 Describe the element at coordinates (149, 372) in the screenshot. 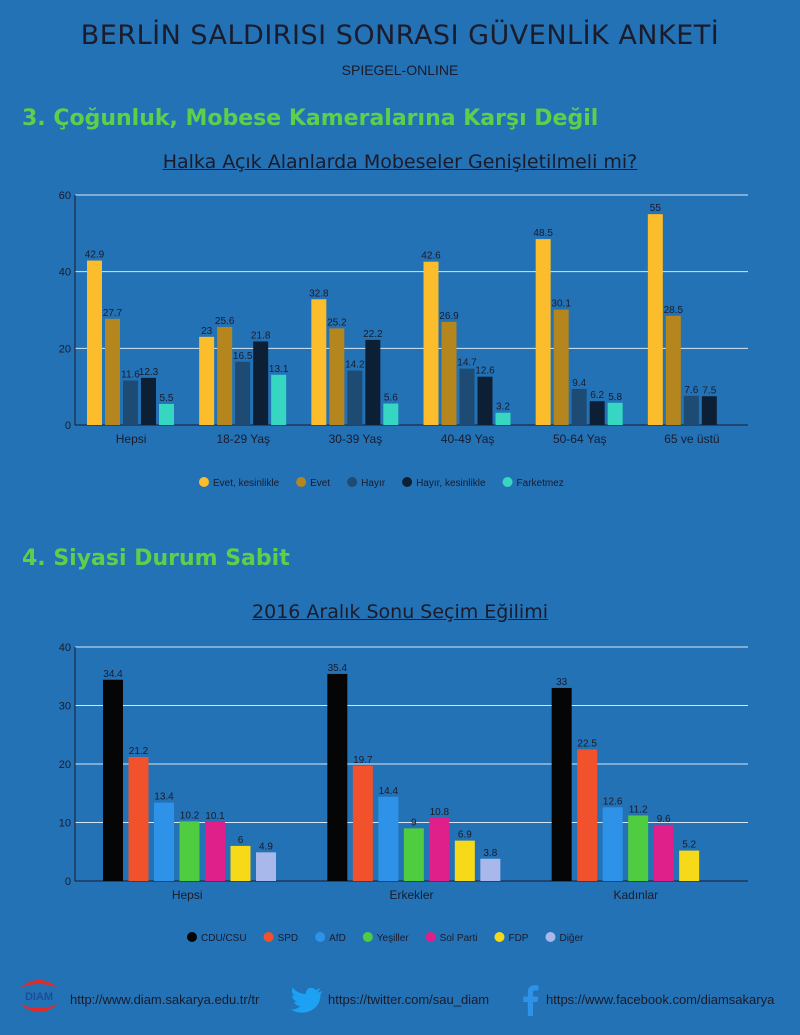

I see `data-label: 12.3` at that location.